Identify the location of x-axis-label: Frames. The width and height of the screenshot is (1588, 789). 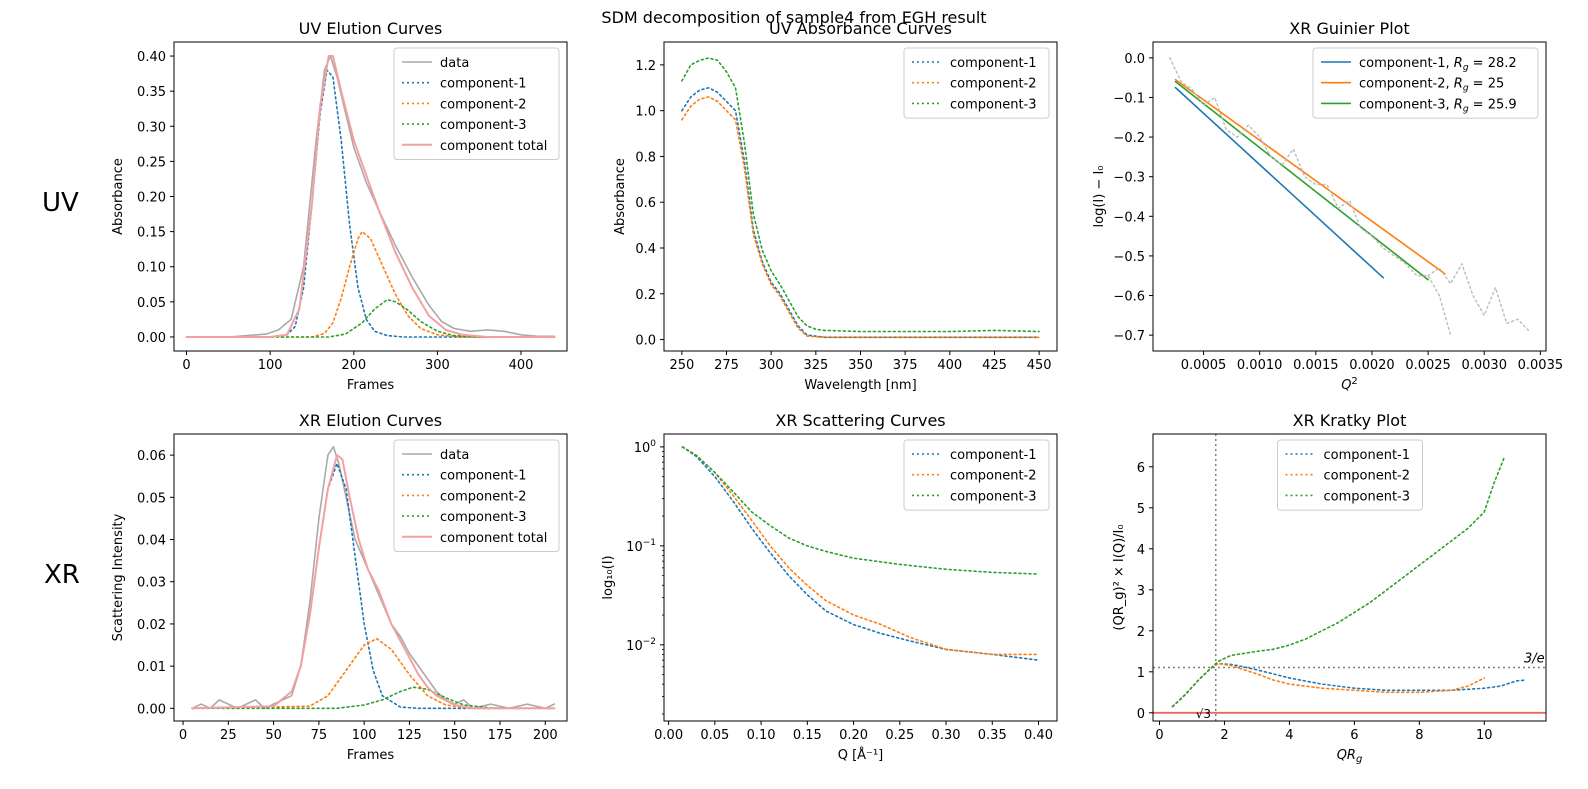
(371, 755).